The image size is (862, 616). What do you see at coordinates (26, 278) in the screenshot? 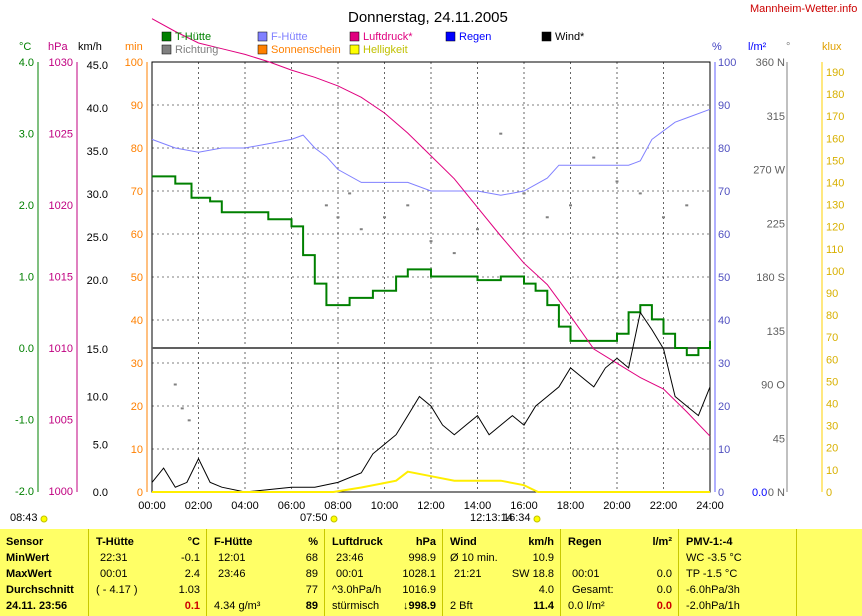
I see `temp-tick-3: 1.0` at bounding box center [26, 278].